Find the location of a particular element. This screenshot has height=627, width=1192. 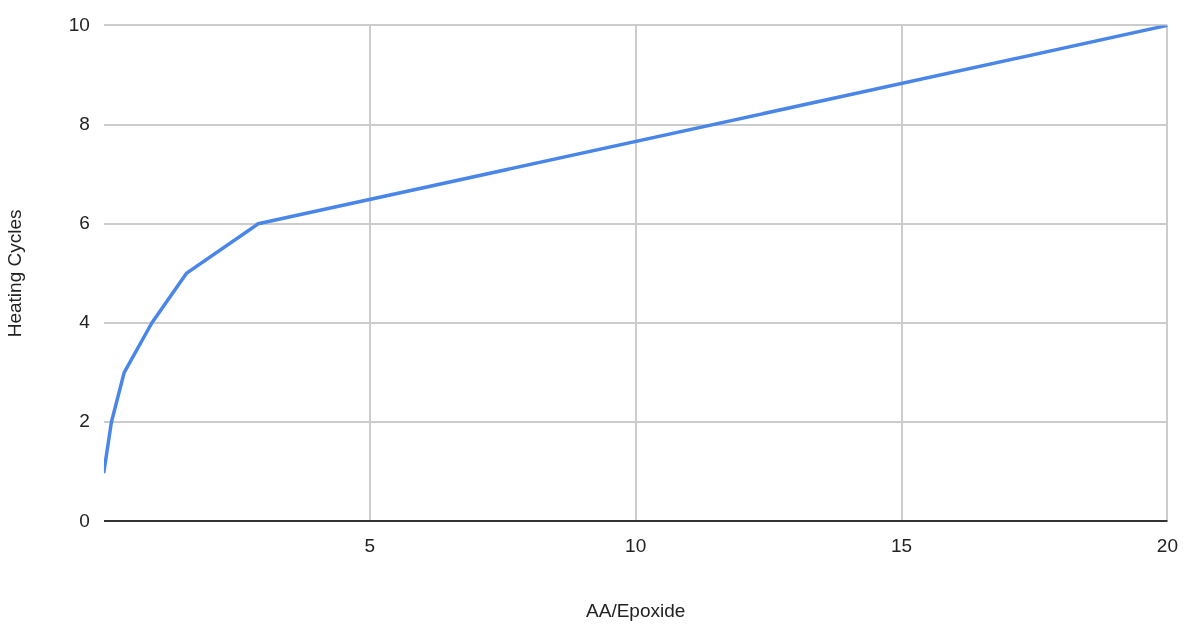

y-tick-label: 0 is located at coordinates (84, 520).